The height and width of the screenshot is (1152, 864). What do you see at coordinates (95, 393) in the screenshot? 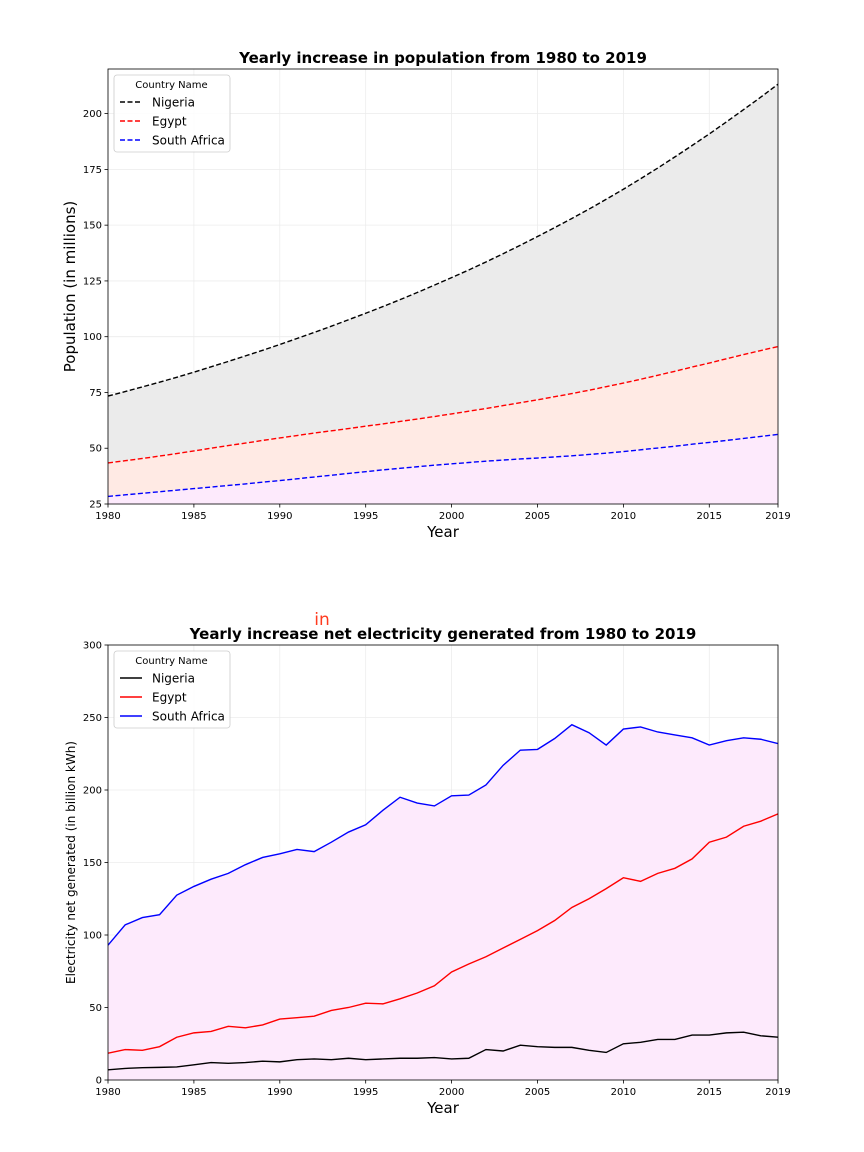
I see `y-tick-label: 75` at bounding box center [95, 393].